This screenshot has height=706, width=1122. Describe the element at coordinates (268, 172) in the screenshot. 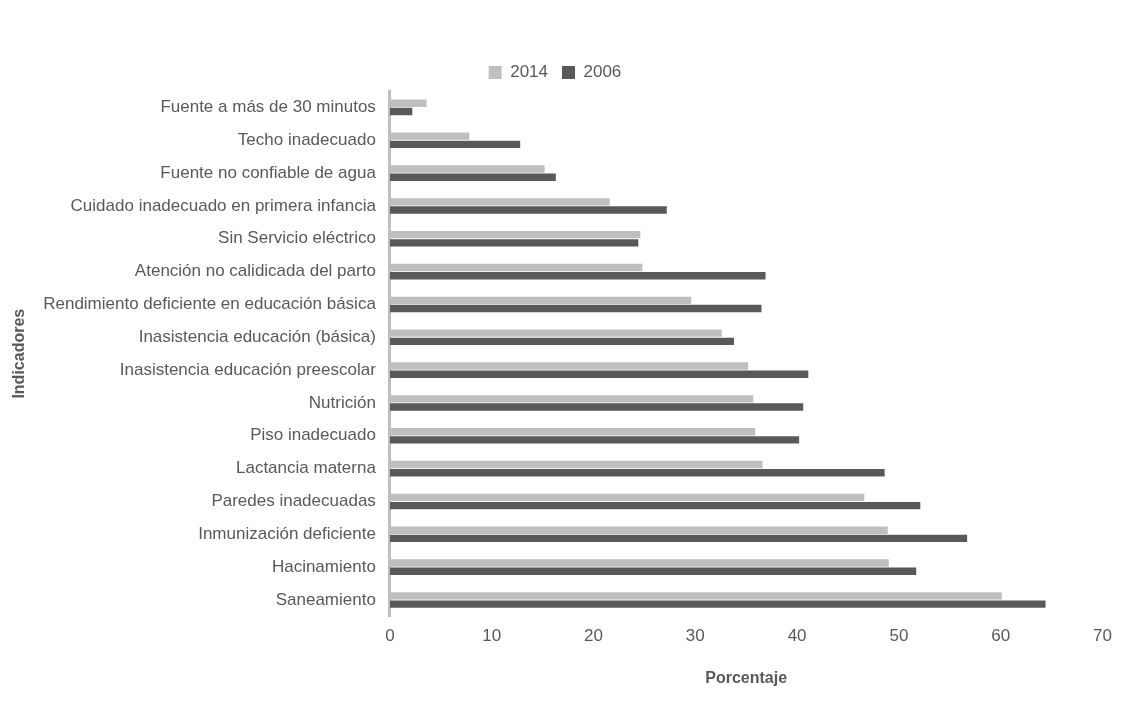

I see `y-tick-label: Fuente no confiable de agua` at that location.